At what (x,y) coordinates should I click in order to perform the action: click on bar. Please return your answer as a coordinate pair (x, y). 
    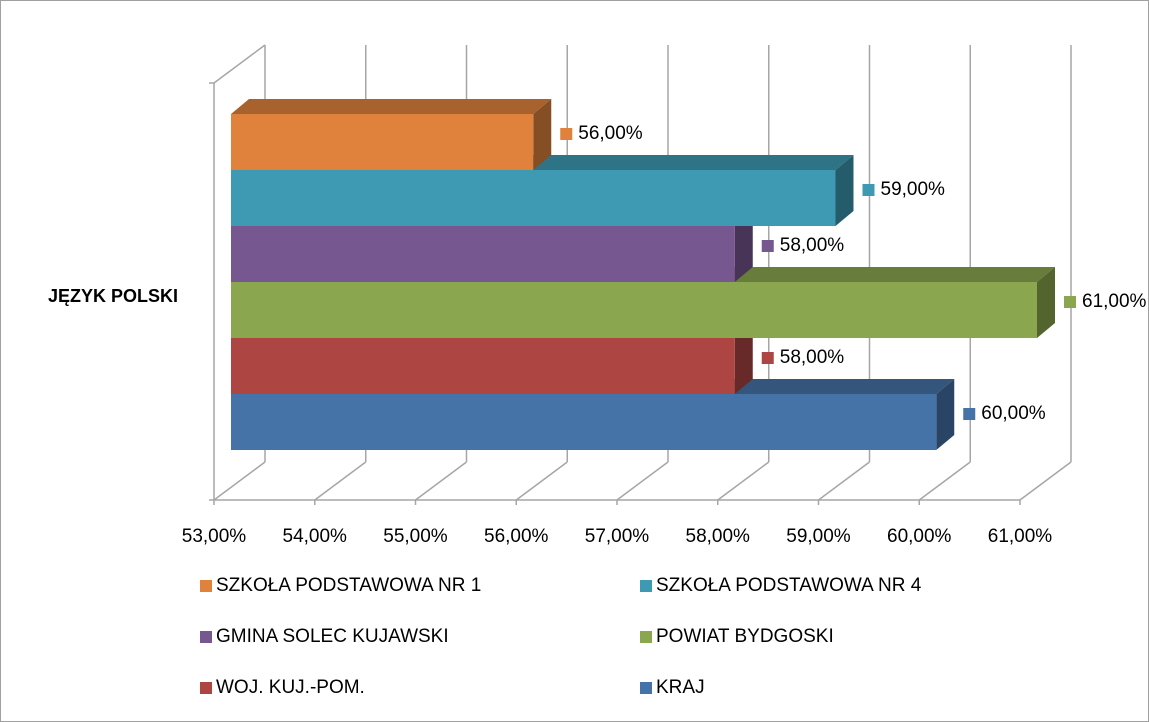
    Looking at the image, I should click on (391, 134).